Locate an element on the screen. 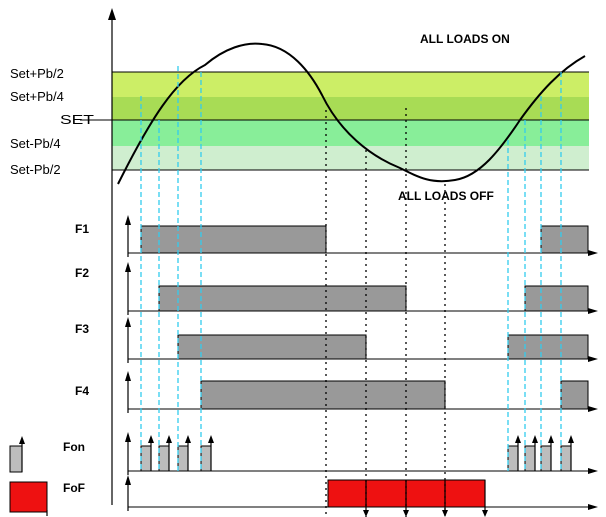 The image size is (606, 517). band-inner-bottom is located at coordinates (350, 133).